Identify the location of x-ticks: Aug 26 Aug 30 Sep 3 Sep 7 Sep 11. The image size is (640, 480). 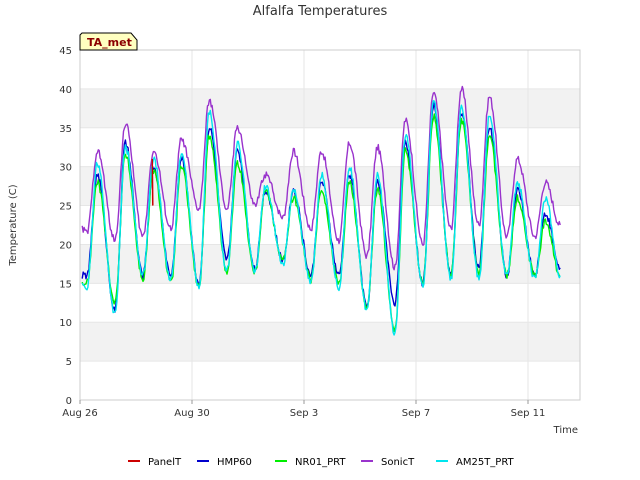
(303, 409).